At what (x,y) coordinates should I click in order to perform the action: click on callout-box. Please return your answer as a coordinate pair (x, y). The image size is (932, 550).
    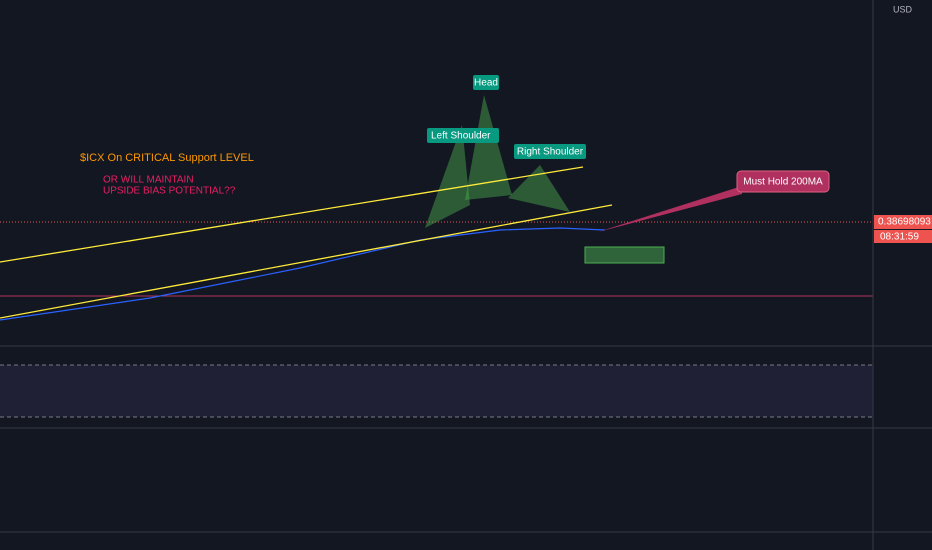
    Looking at the image, I should click on (783, 181).